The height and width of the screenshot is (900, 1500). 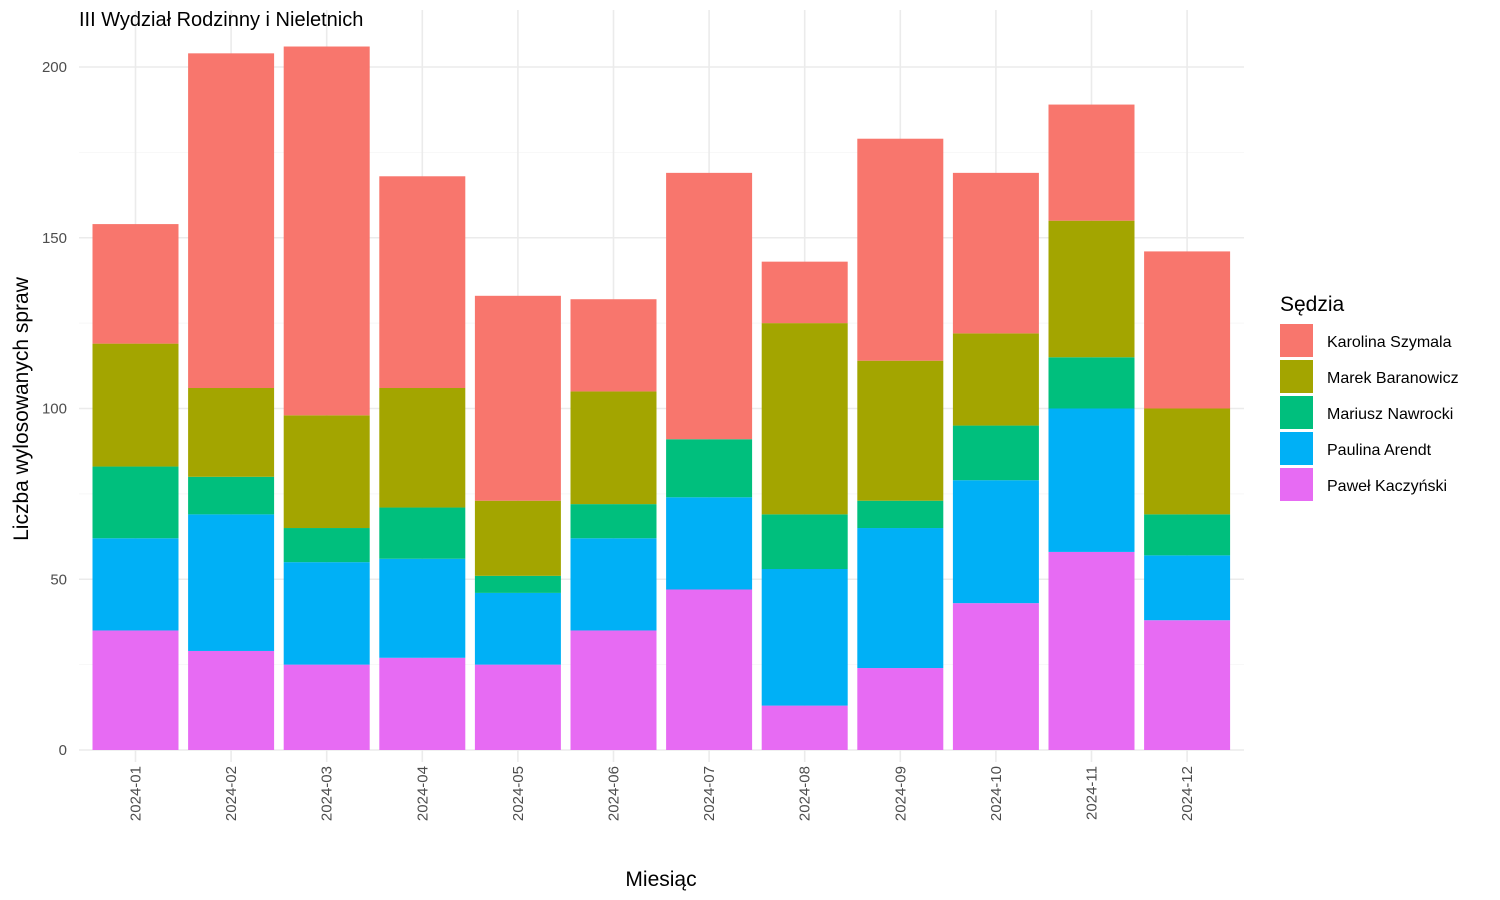 I want to click on x-axis-title: Miesiąc, so click(x=660, y=879).